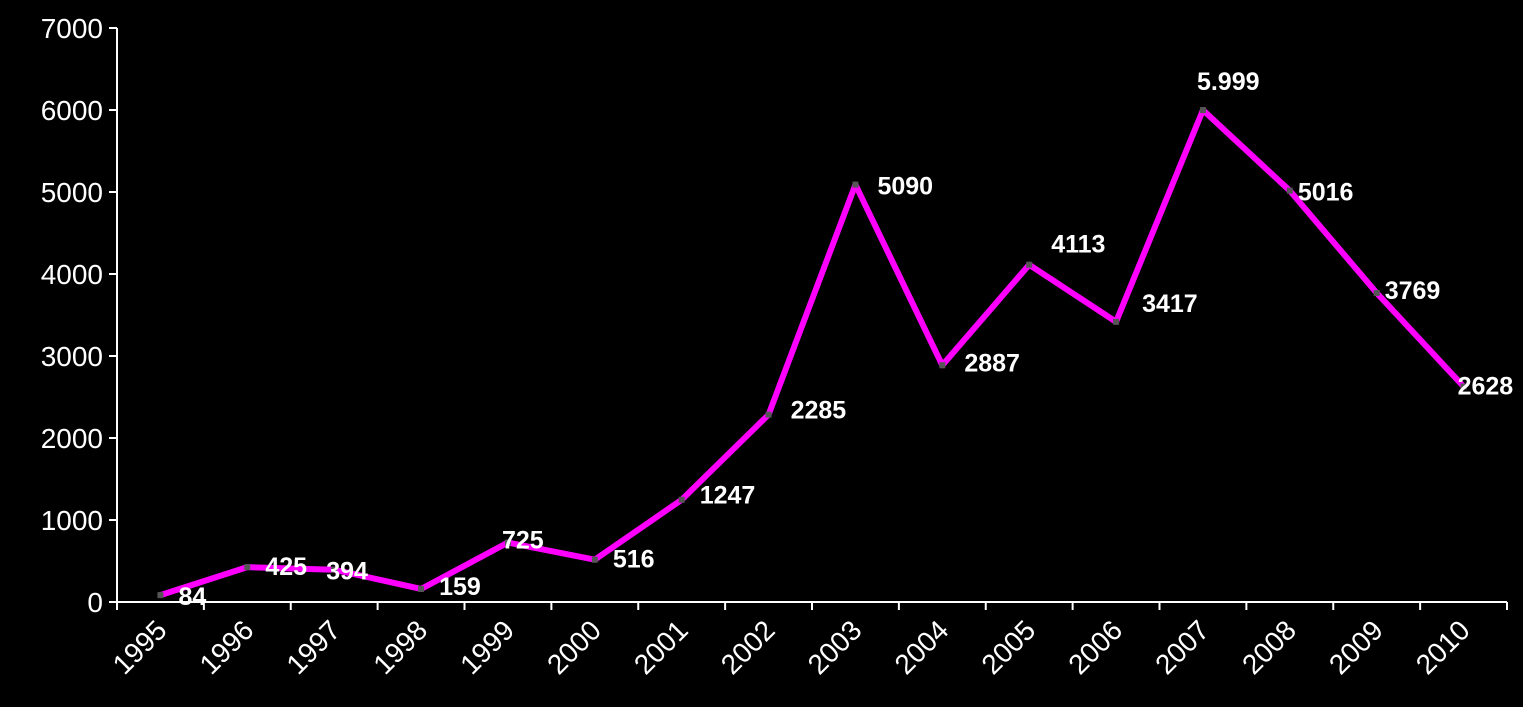  Describe the element at coordinates (72, 438) in the screenshot. I see `y-tick-label: 2000` at that location.